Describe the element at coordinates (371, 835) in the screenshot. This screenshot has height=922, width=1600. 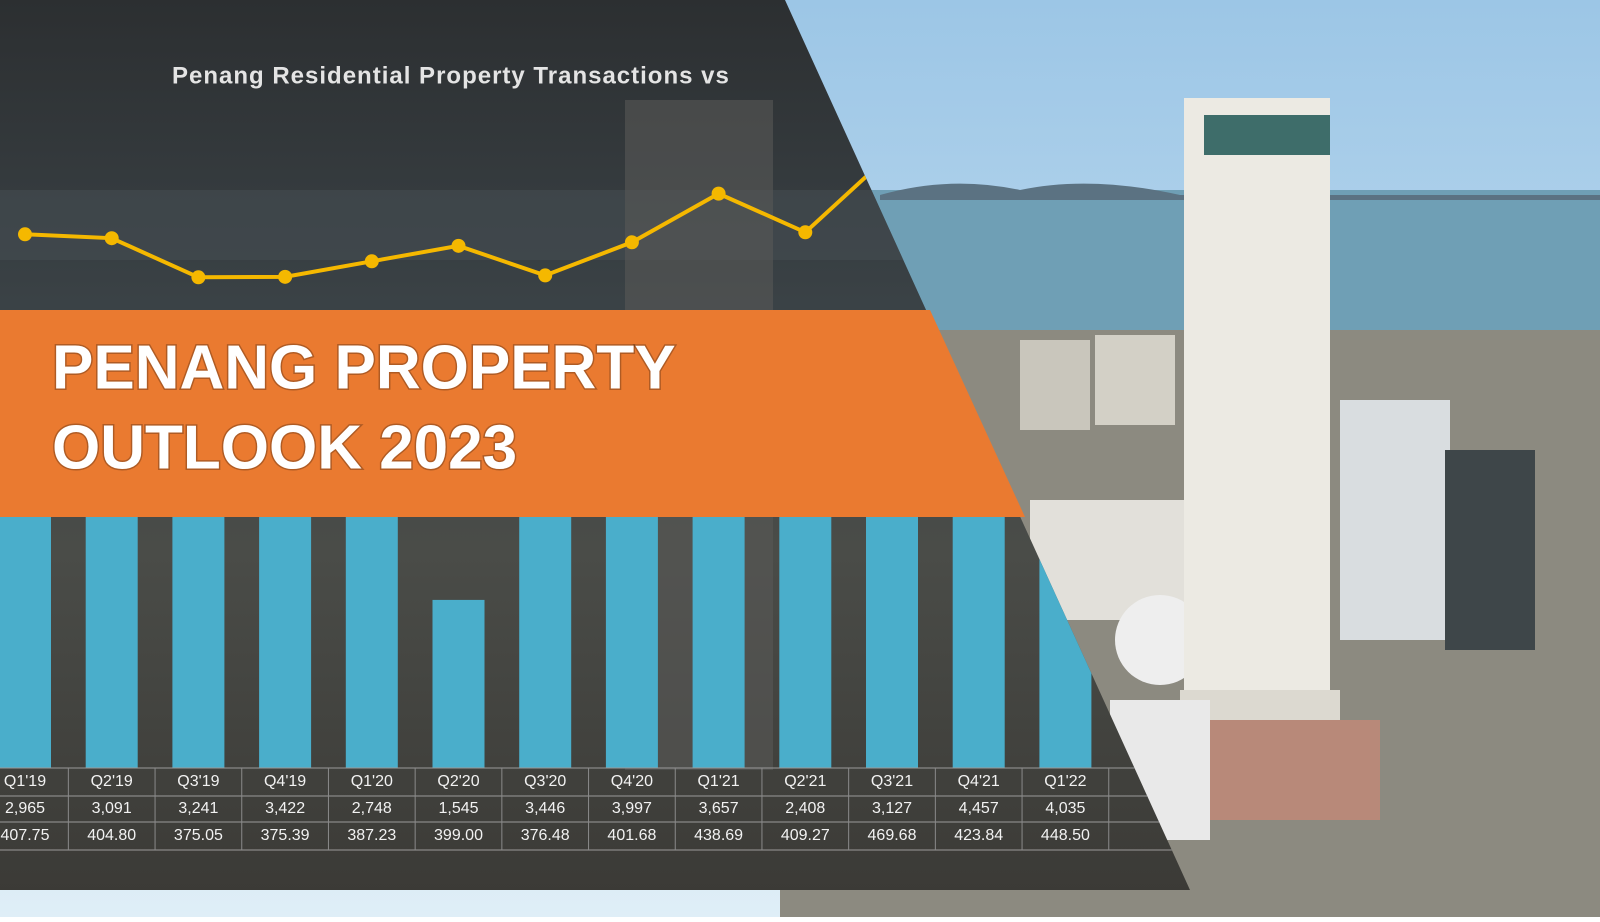
I see `table-value: 387.23` at that location.